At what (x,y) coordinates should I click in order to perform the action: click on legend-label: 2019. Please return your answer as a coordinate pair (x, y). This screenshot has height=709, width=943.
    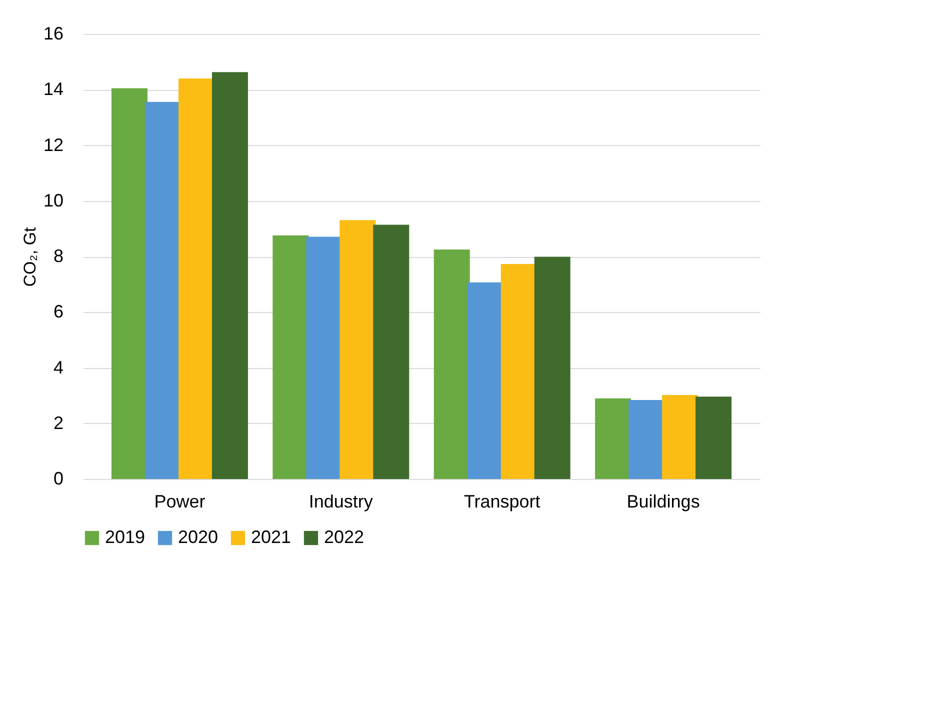
    Looking at the image, I should click on (125, 537).